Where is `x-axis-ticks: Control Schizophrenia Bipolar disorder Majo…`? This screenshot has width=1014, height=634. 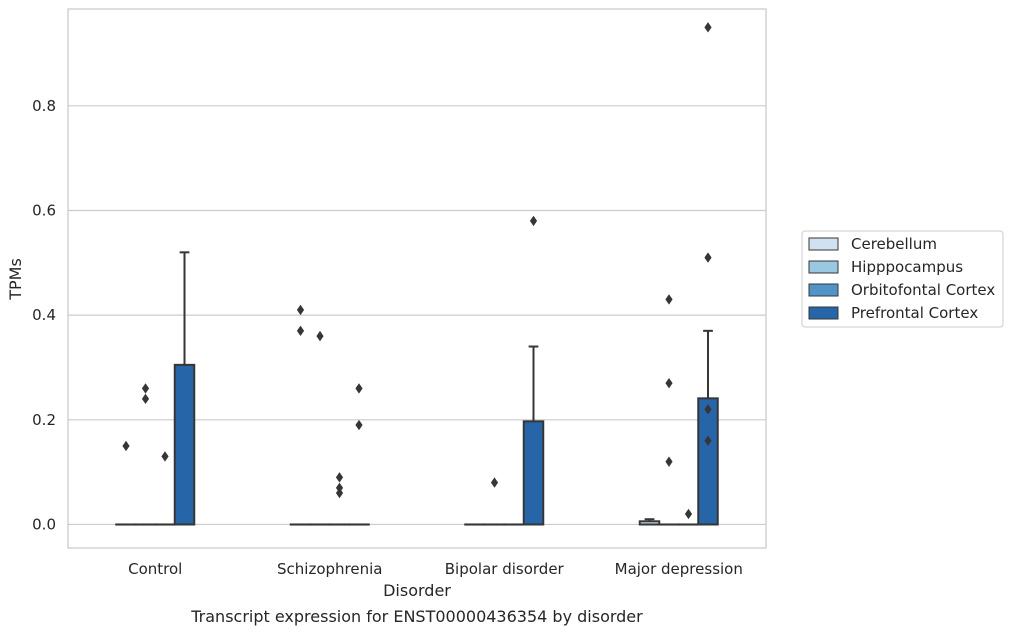 x-axis-ticks: Control Schizophrenia Bipolar disorder Majo… is located at coordinates (435, 569).